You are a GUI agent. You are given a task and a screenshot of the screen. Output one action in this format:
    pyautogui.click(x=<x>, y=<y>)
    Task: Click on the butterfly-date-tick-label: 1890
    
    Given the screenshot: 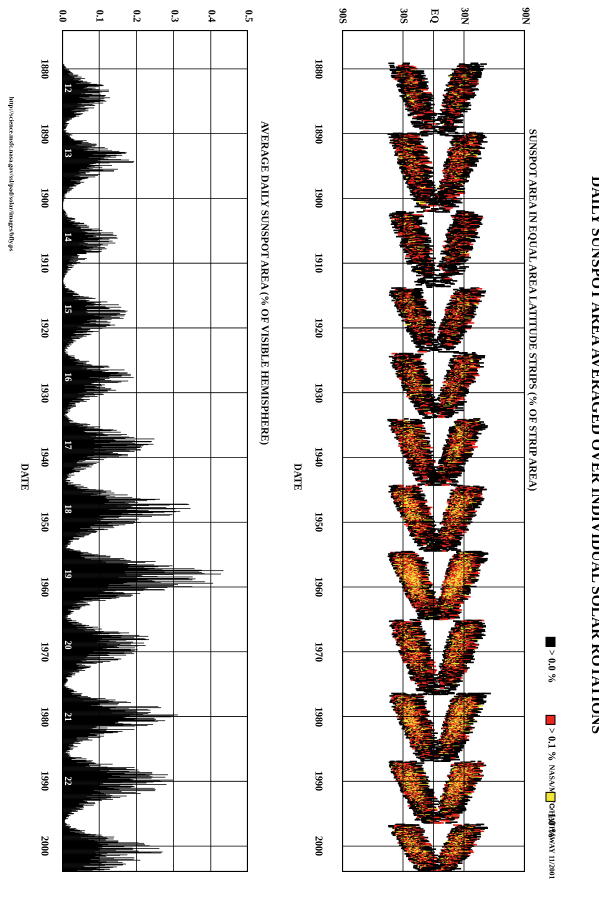 What is the action you would take?
    pyautogui.click(x=318, y=134)
    